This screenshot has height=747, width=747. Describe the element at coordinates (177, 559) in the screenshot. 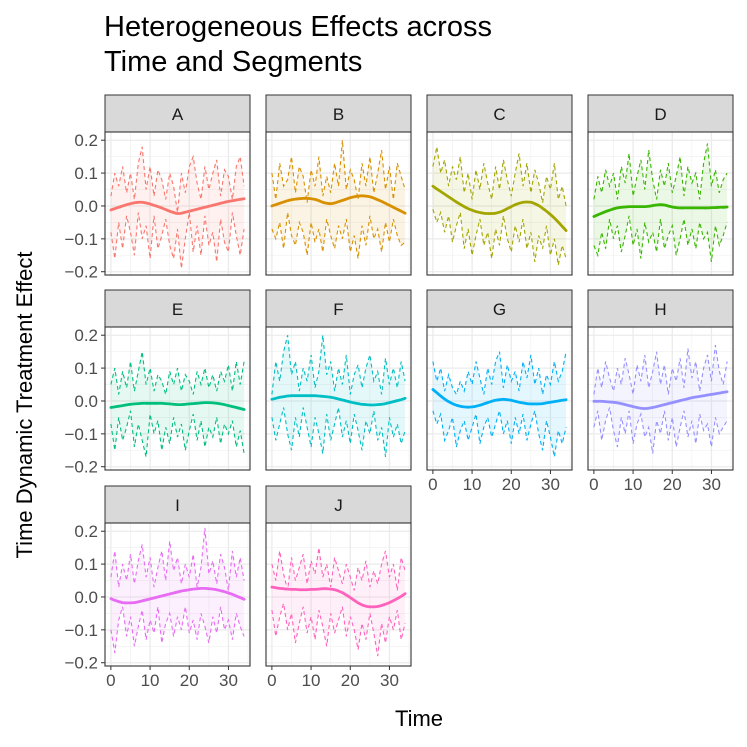

I see `upper-bound-line-i` at that location.